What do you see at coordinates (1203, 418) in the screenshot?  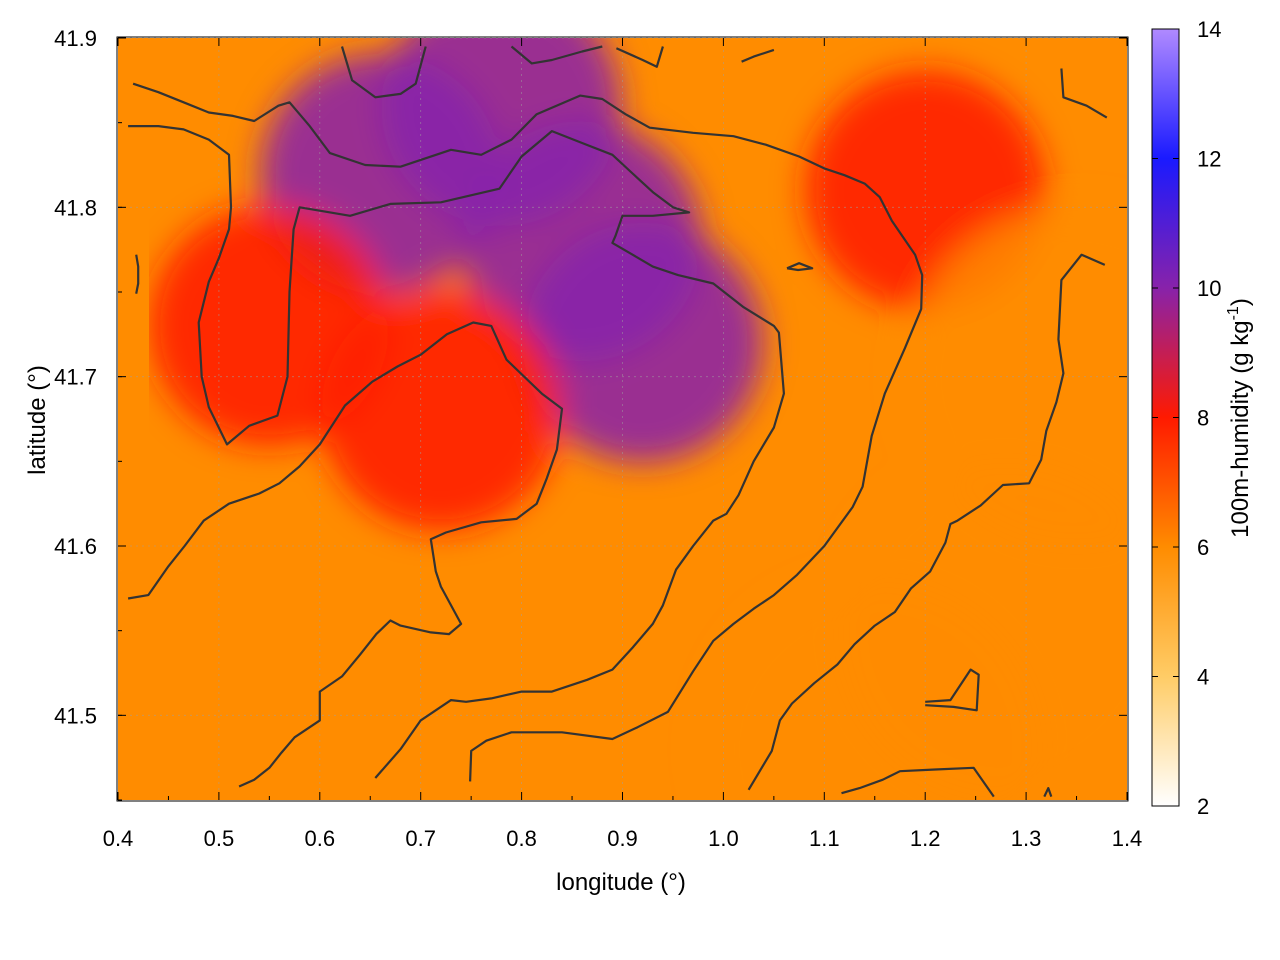 I see `colorbar-tick-label: 8` at bounding box center [1203, 418].